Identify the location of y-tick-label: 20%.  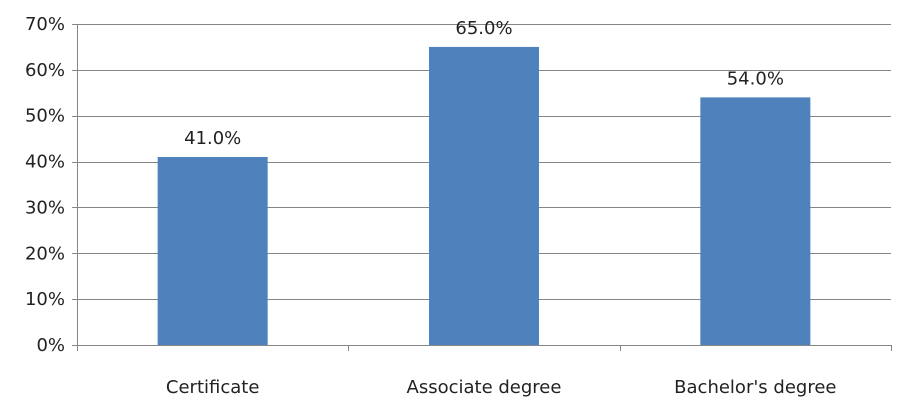
(45, 253).